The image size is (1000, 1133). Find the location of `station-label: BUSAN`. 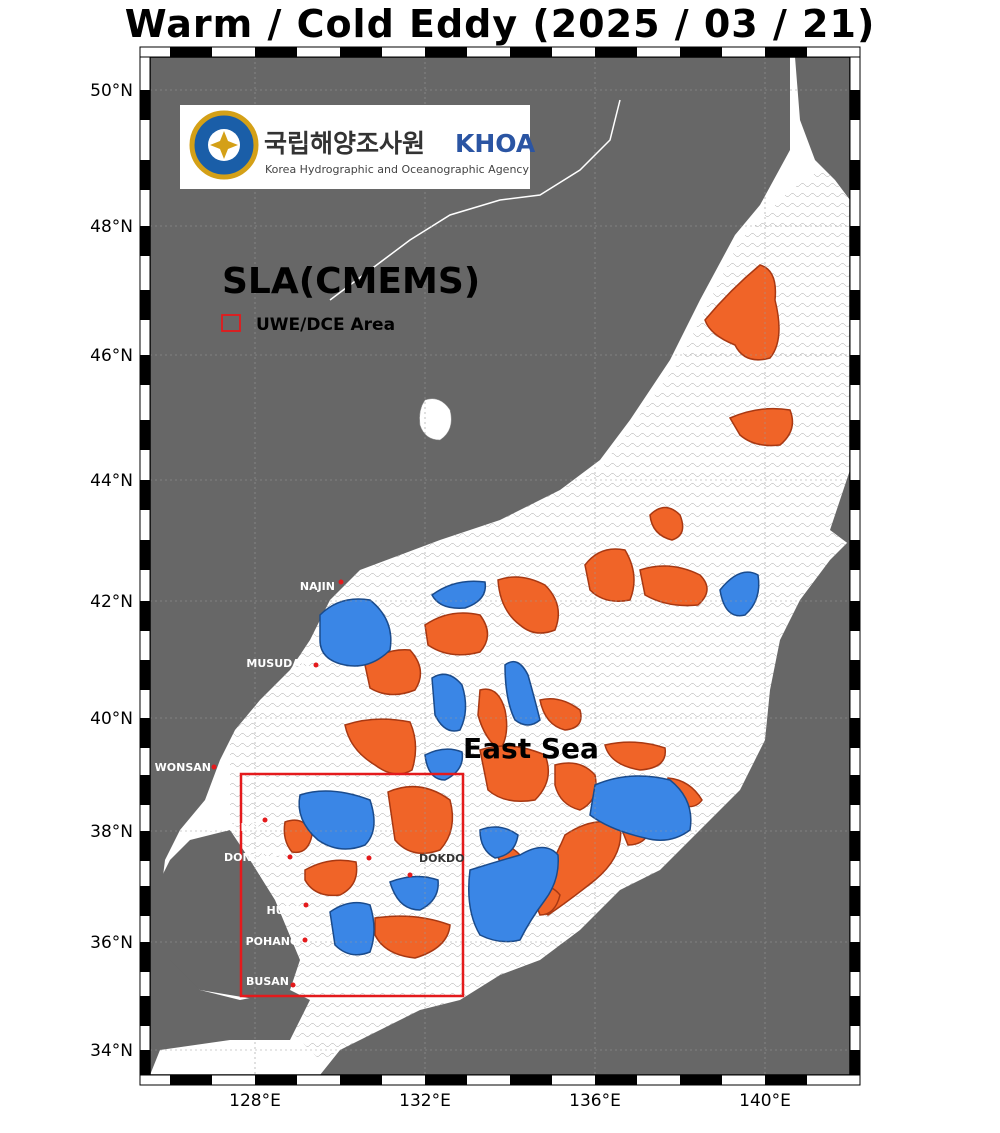

station-label: BUSAN is located at coordinates (267, 981).